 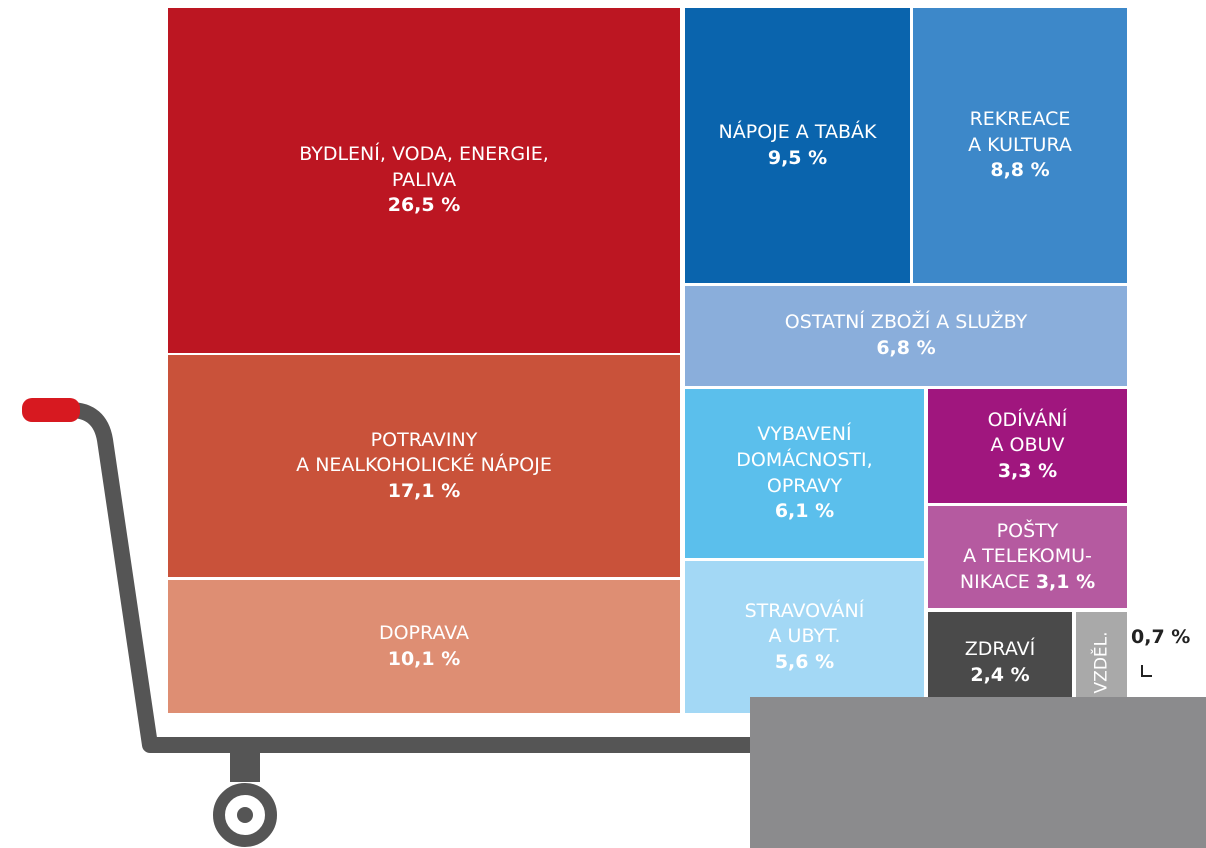 I want to click on cell-label: OSTATNÍ ZBOŽÍ A SLUŽBY 6,8 %, so click(x=906, y=335).